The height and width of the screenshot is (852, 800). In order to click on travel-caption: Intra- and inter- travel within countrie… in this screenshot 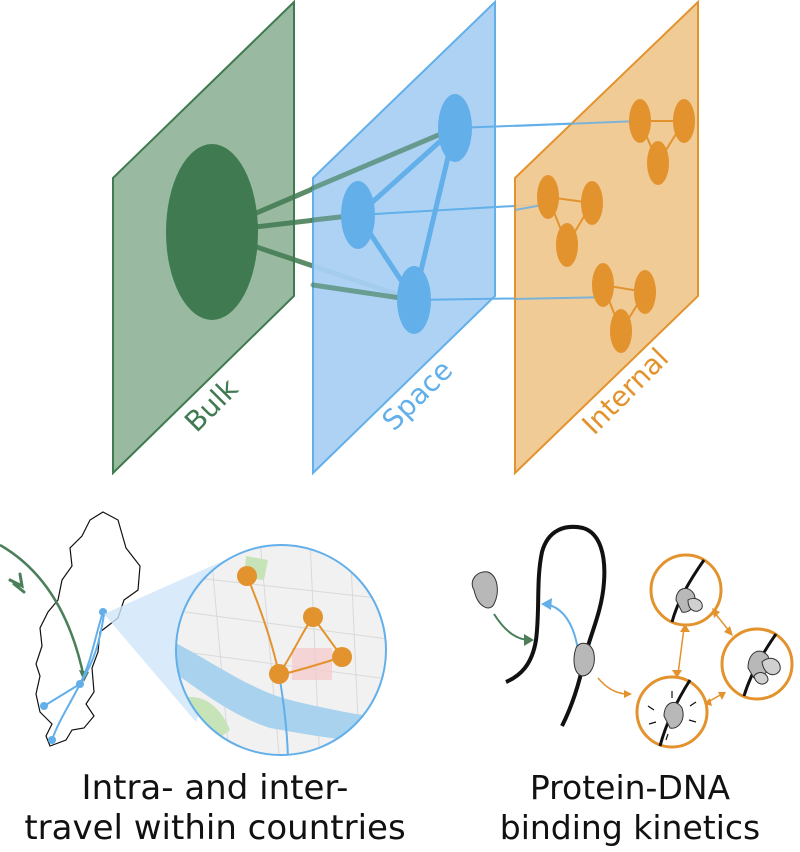, I will do `click(215, 808)`.